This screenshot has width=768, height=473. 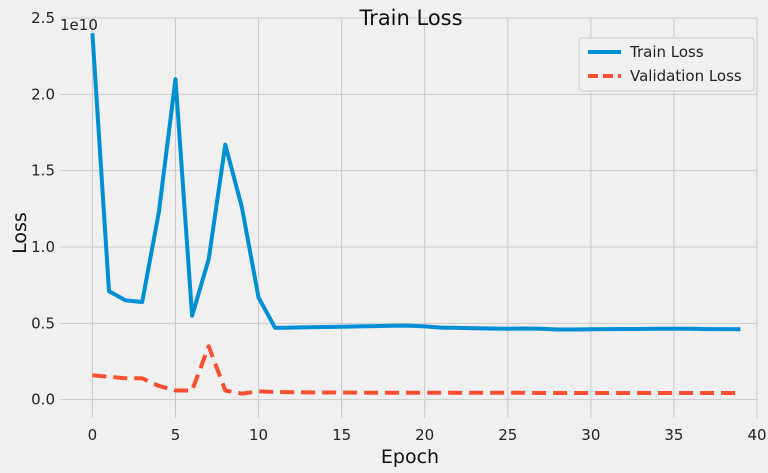 What do you see at coordinates (20, 233) in the screenshot?
I see `y-axis-label: Loss` at bounding box center [20, 233].